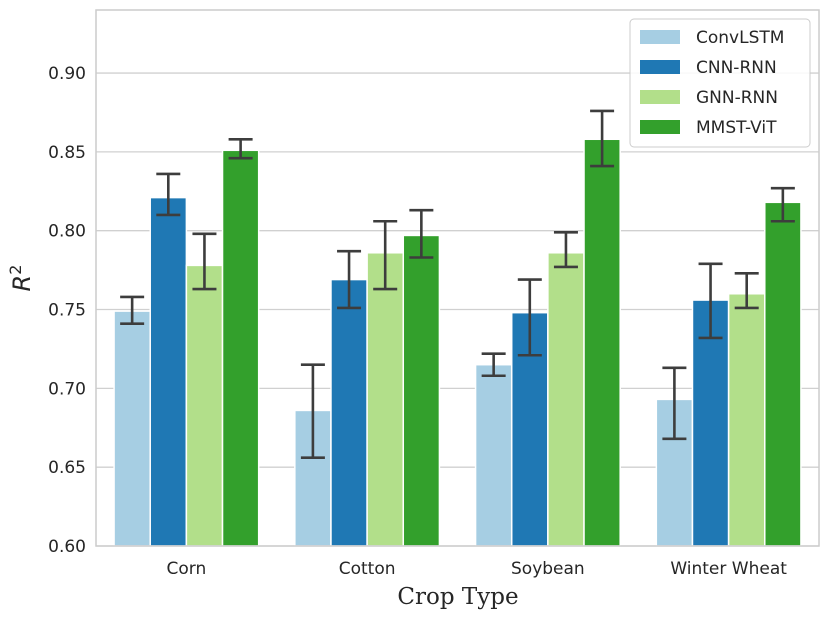 The height and width of the screenshot is (620, 830). I want to click on bar-cnn-rnn-soybean, so click(529, 429).